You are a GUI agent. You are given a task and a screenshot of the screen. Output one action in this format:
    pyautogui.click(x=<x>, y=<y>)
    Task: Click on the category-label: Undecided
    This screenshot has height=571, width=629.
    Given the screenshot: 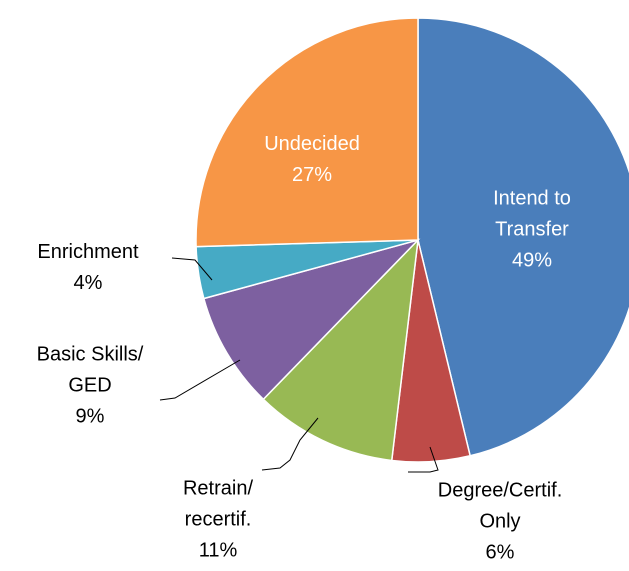 What is the action you would take?
    pyautogui.click(x=312, y=144)
    